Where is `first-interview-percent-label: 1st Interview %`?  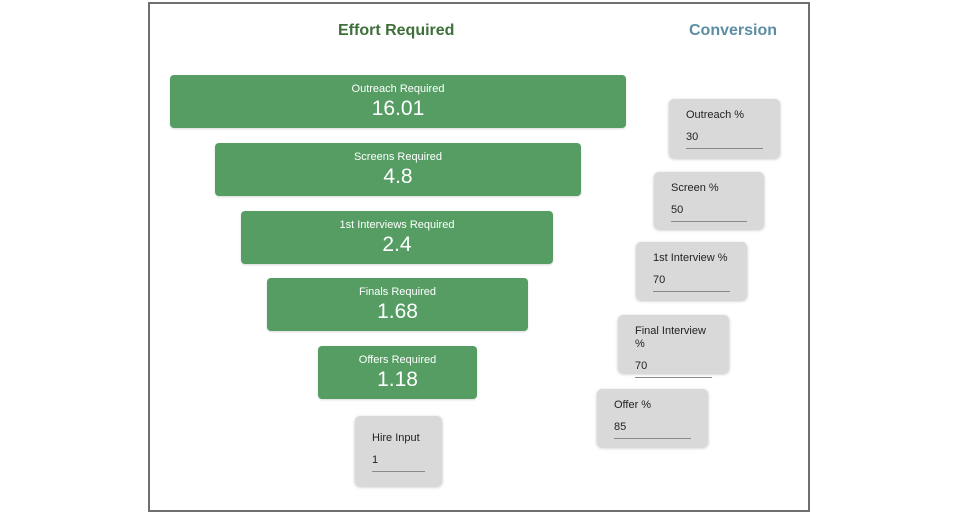 first-interview-percent-label: 1st Interview % is located at coordinates (690, 258).